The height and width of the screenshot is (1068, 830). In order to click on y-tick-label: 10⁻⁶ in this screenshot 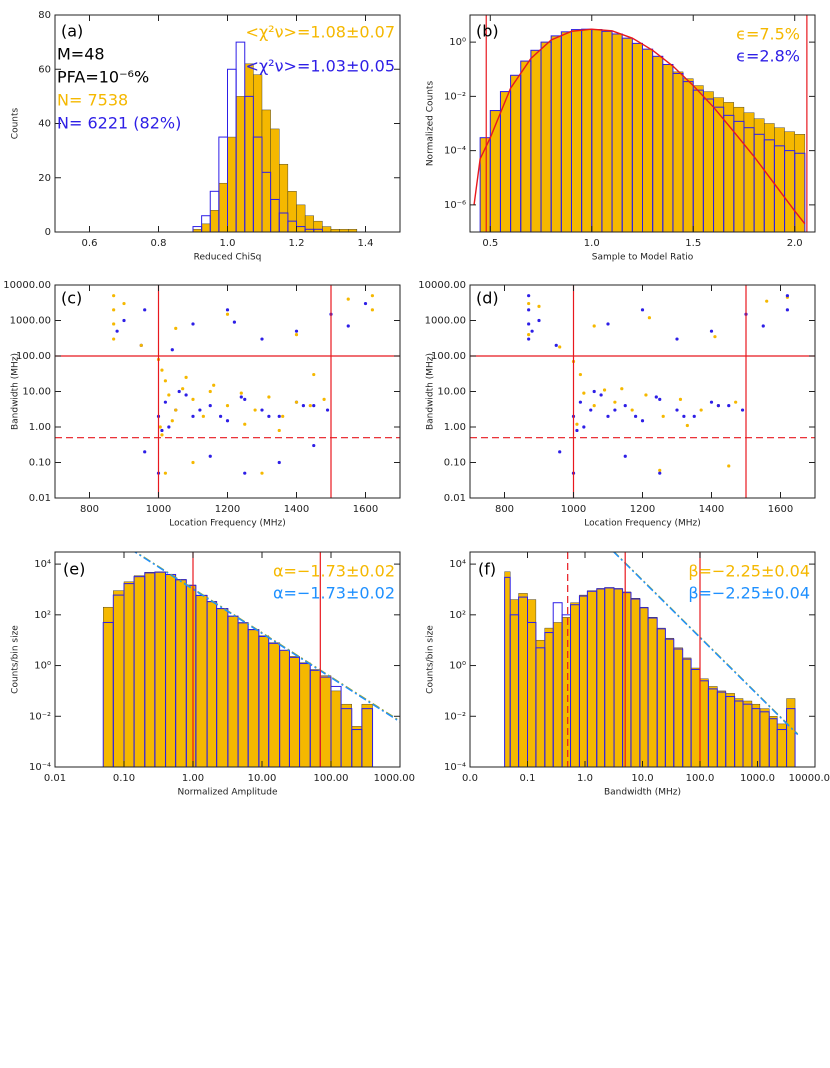, I will do `click(455, 205)`.